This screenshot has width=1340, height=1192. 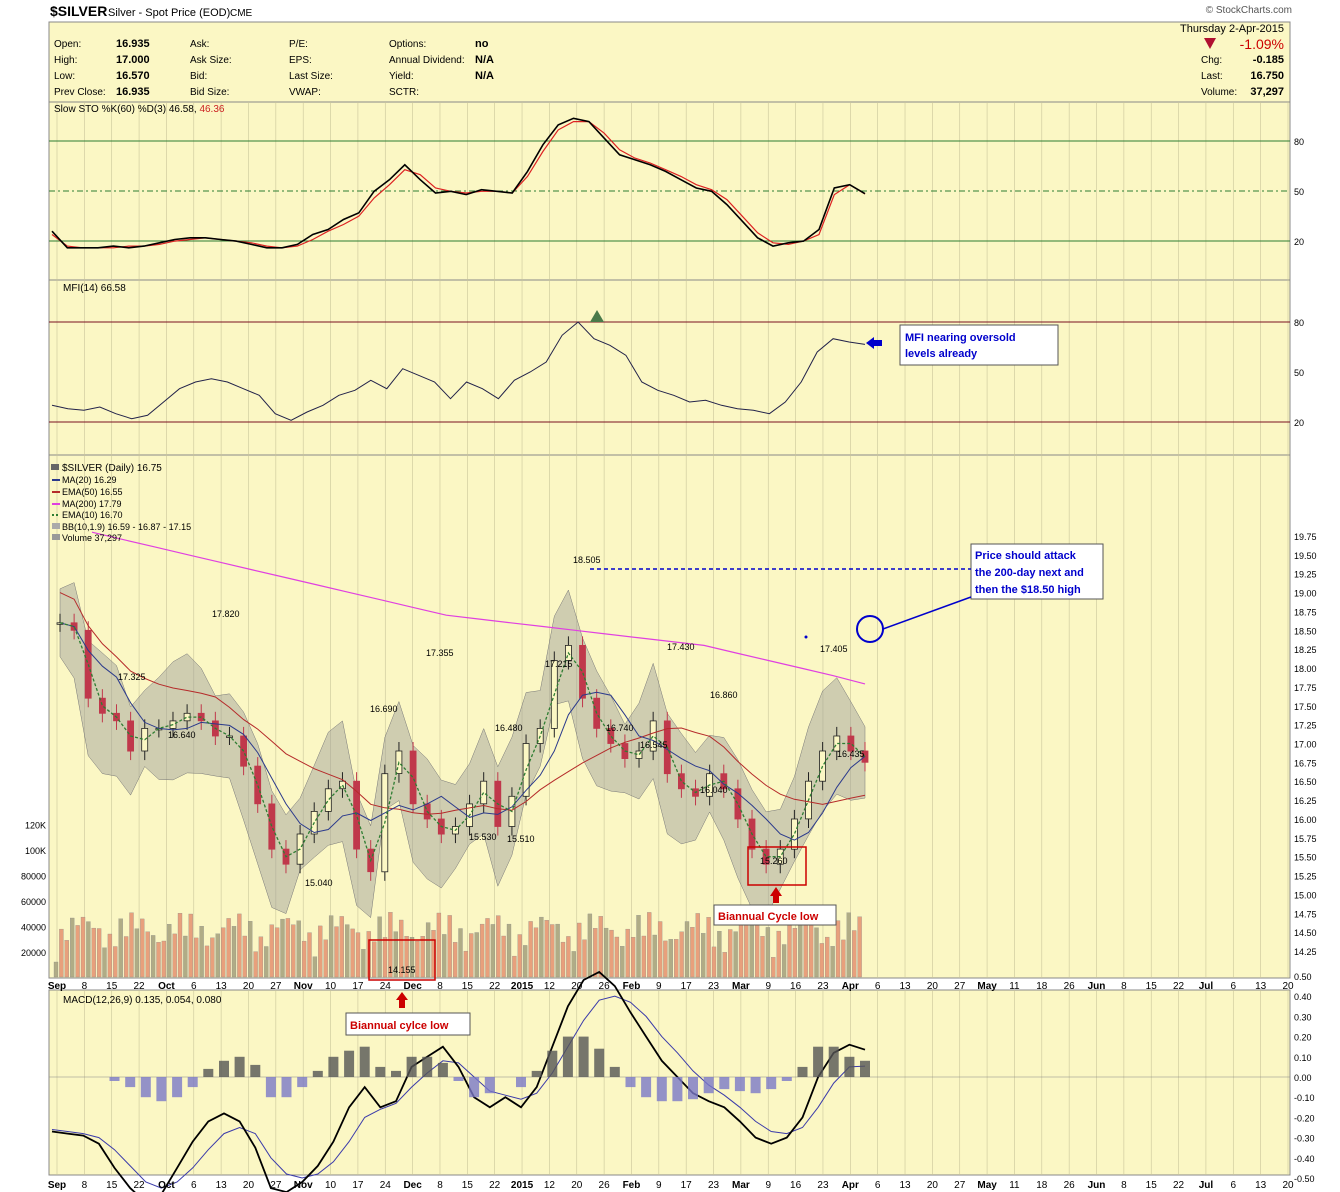 I want to click on price-y-tick: 17.75, so click(x=1305, y=688).